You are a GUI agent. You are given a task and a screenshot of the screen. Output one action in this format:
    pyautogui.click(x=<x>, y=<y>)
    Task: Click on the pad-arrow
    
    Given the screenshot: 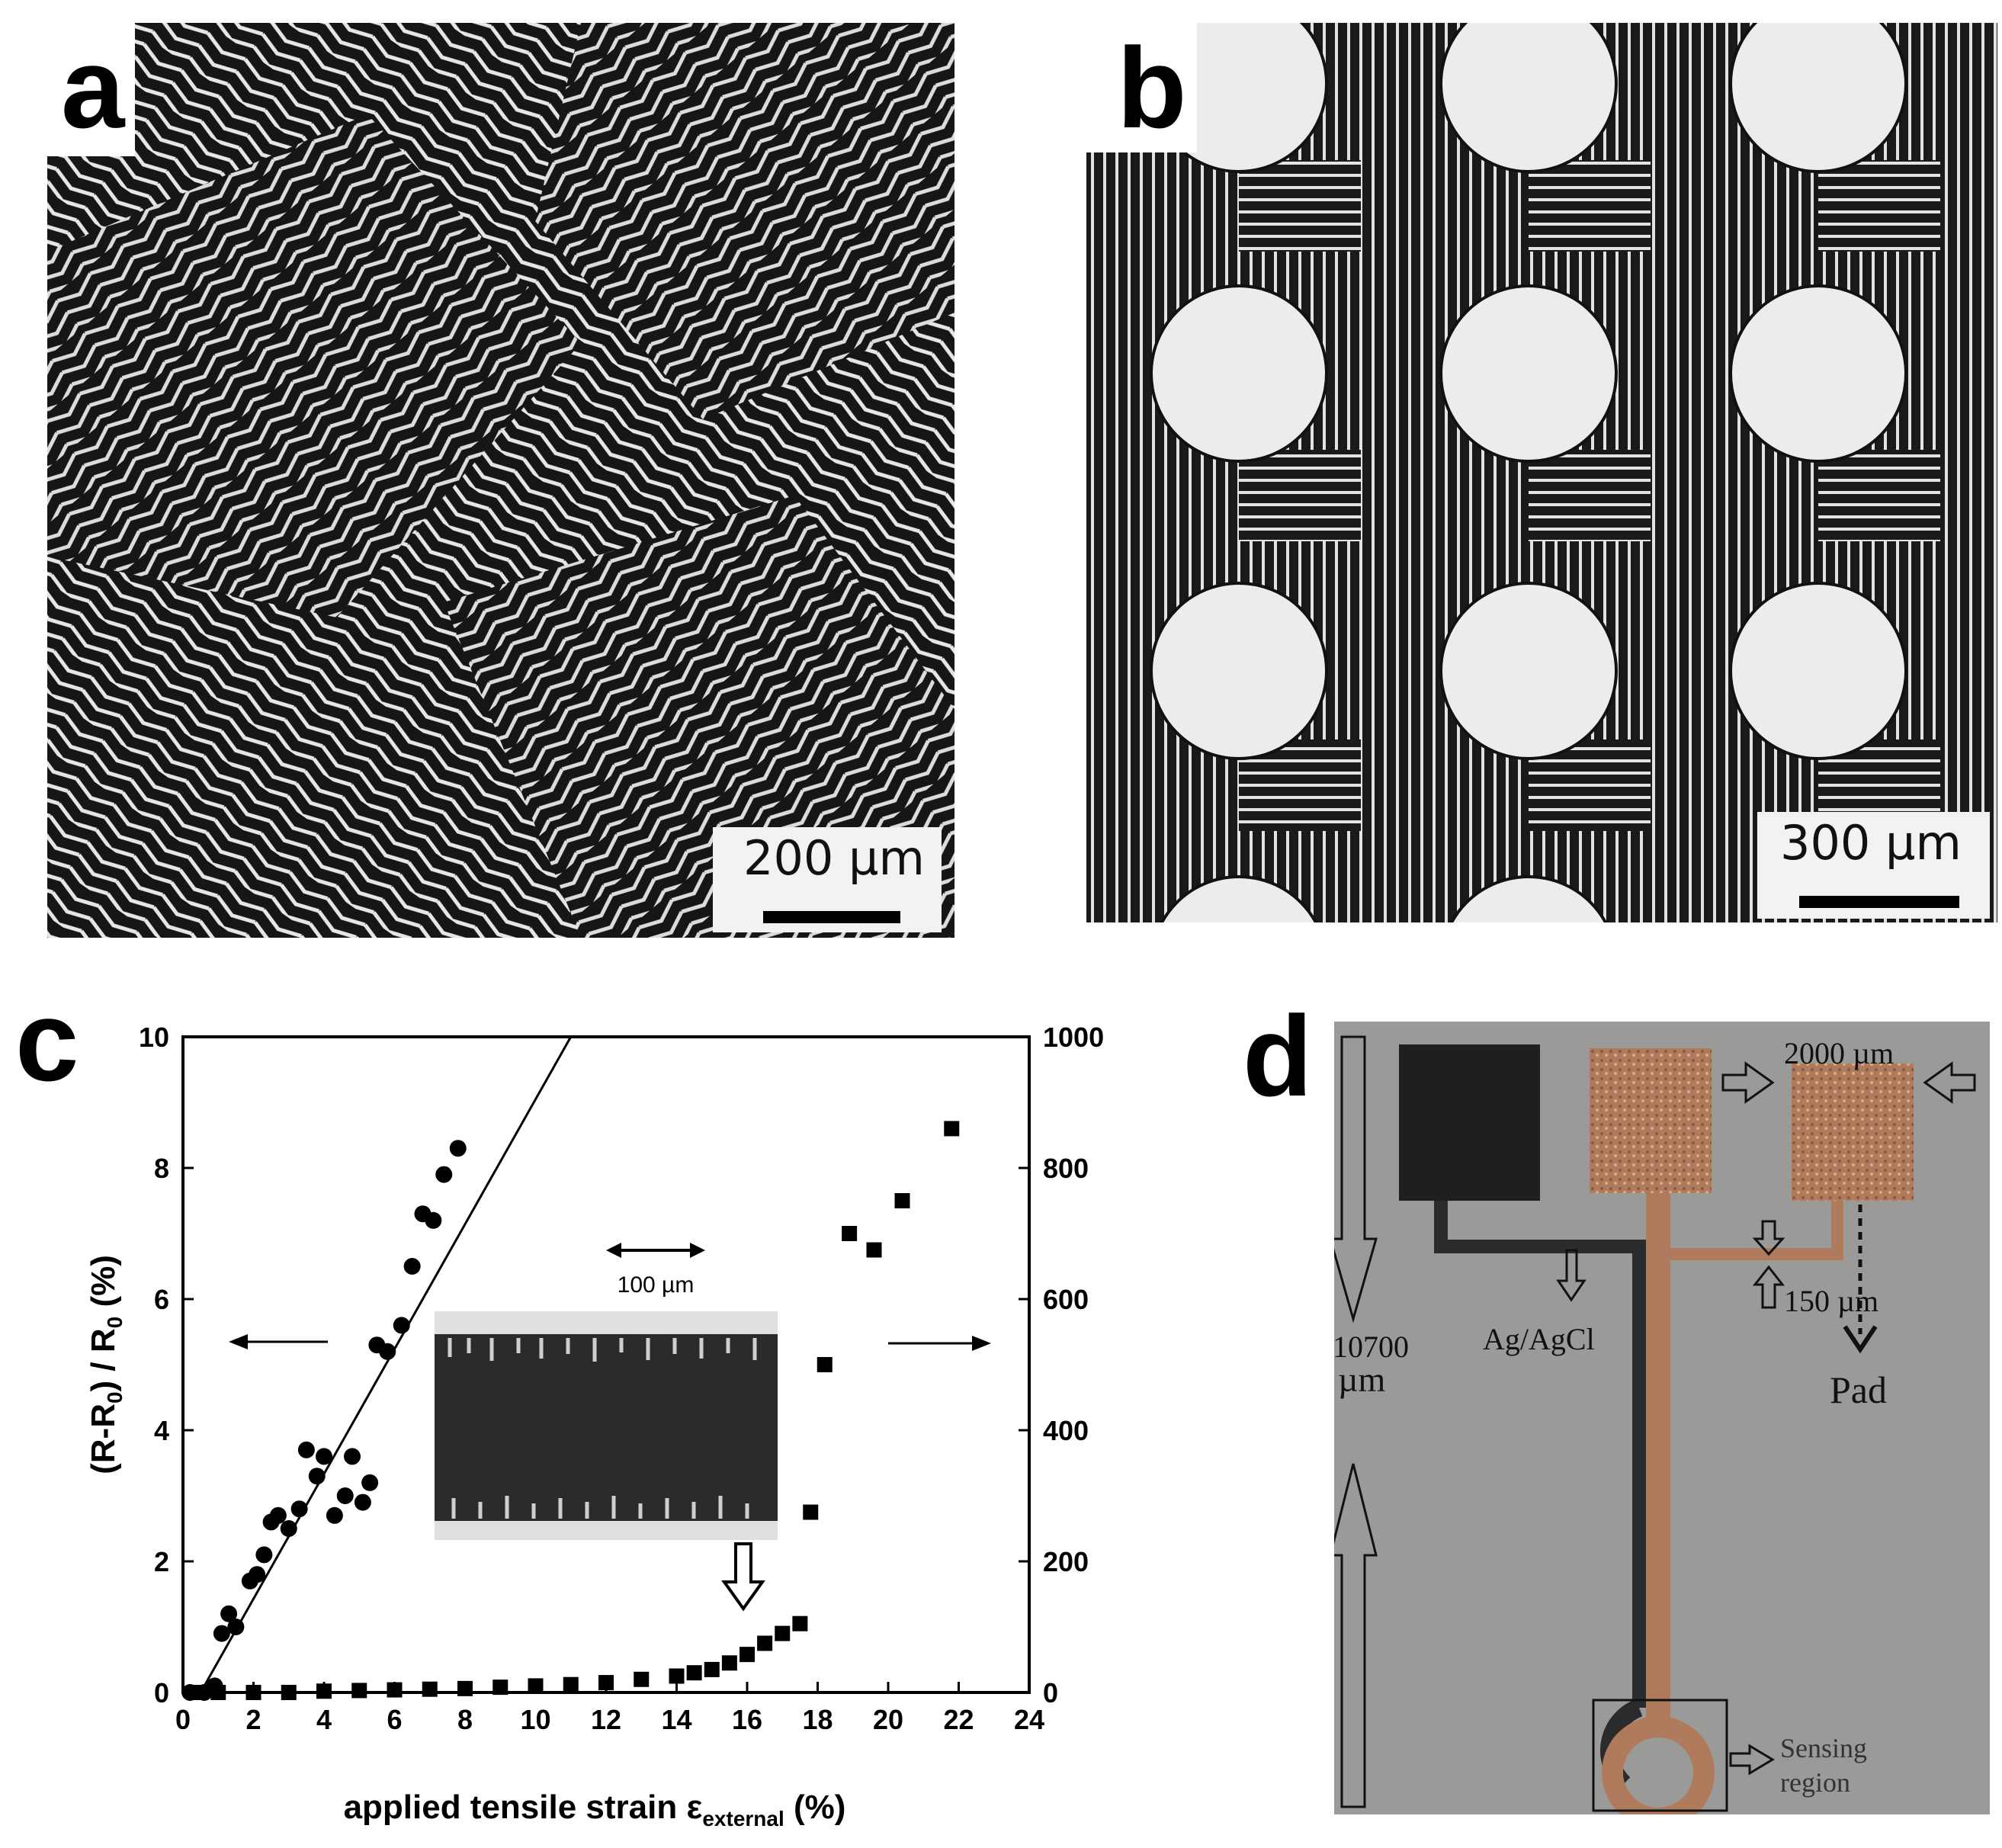 What is the action you would take?
    pyautogui.click(x=1861, y=1280)
    